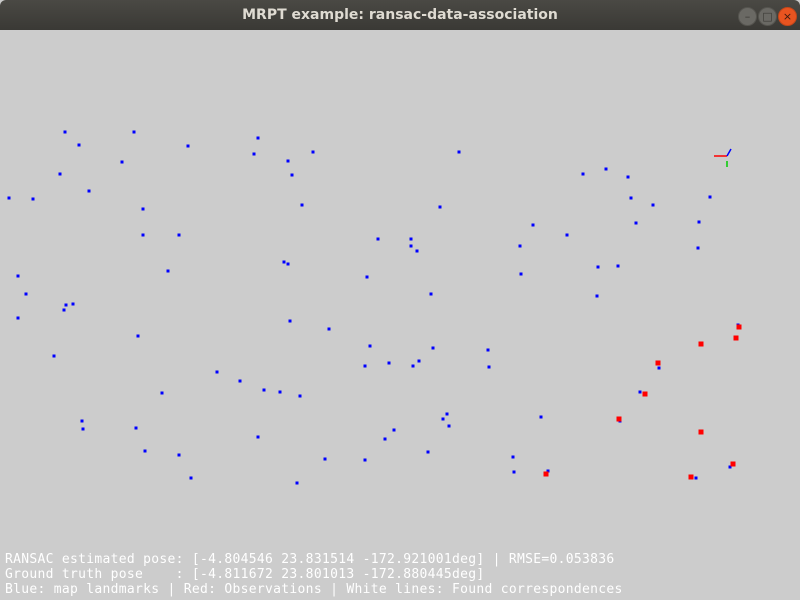 This screenshot has height=600, width=800. Describe the element at coordinates (747, 16) in the screenshot. I see `minimize-button: –` at that location.